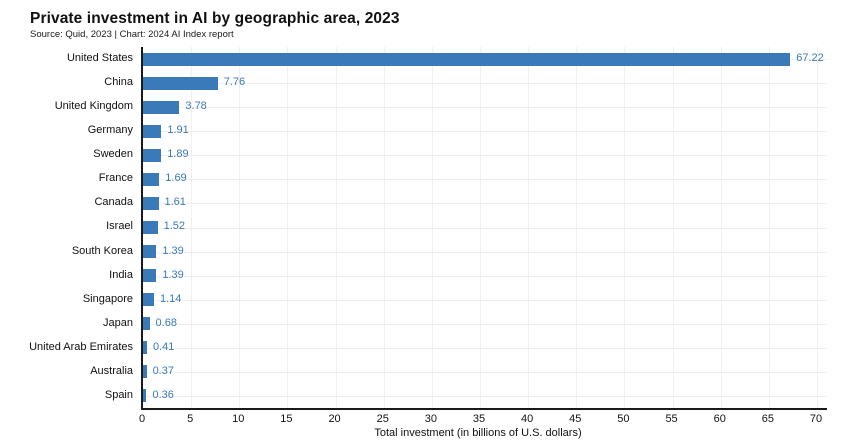  I want to click on x-axis-tick-label: 40, so click(527, 419).